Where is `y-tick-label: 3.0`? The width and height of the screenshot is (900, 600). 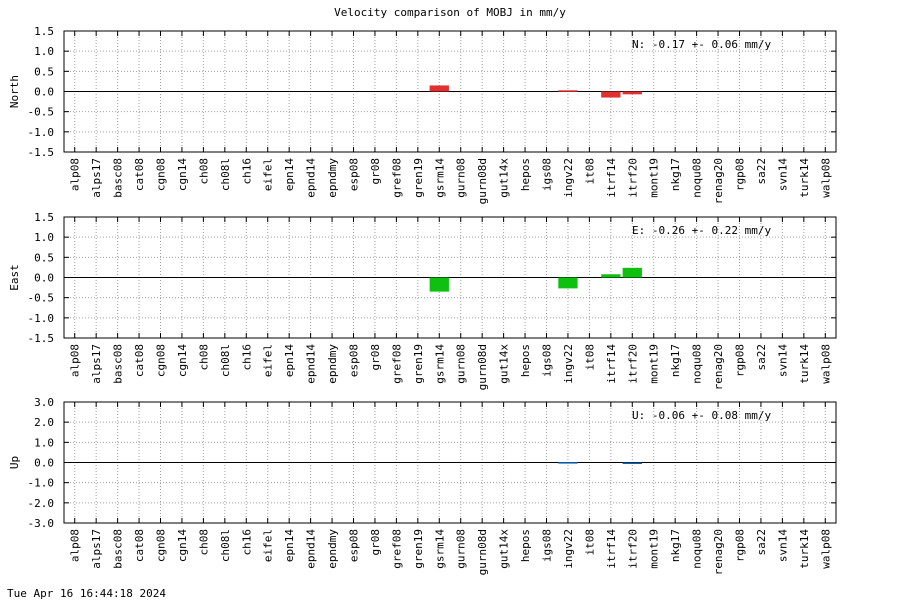 y-tick-label: 3.0 is located at coordinates (44, 402).